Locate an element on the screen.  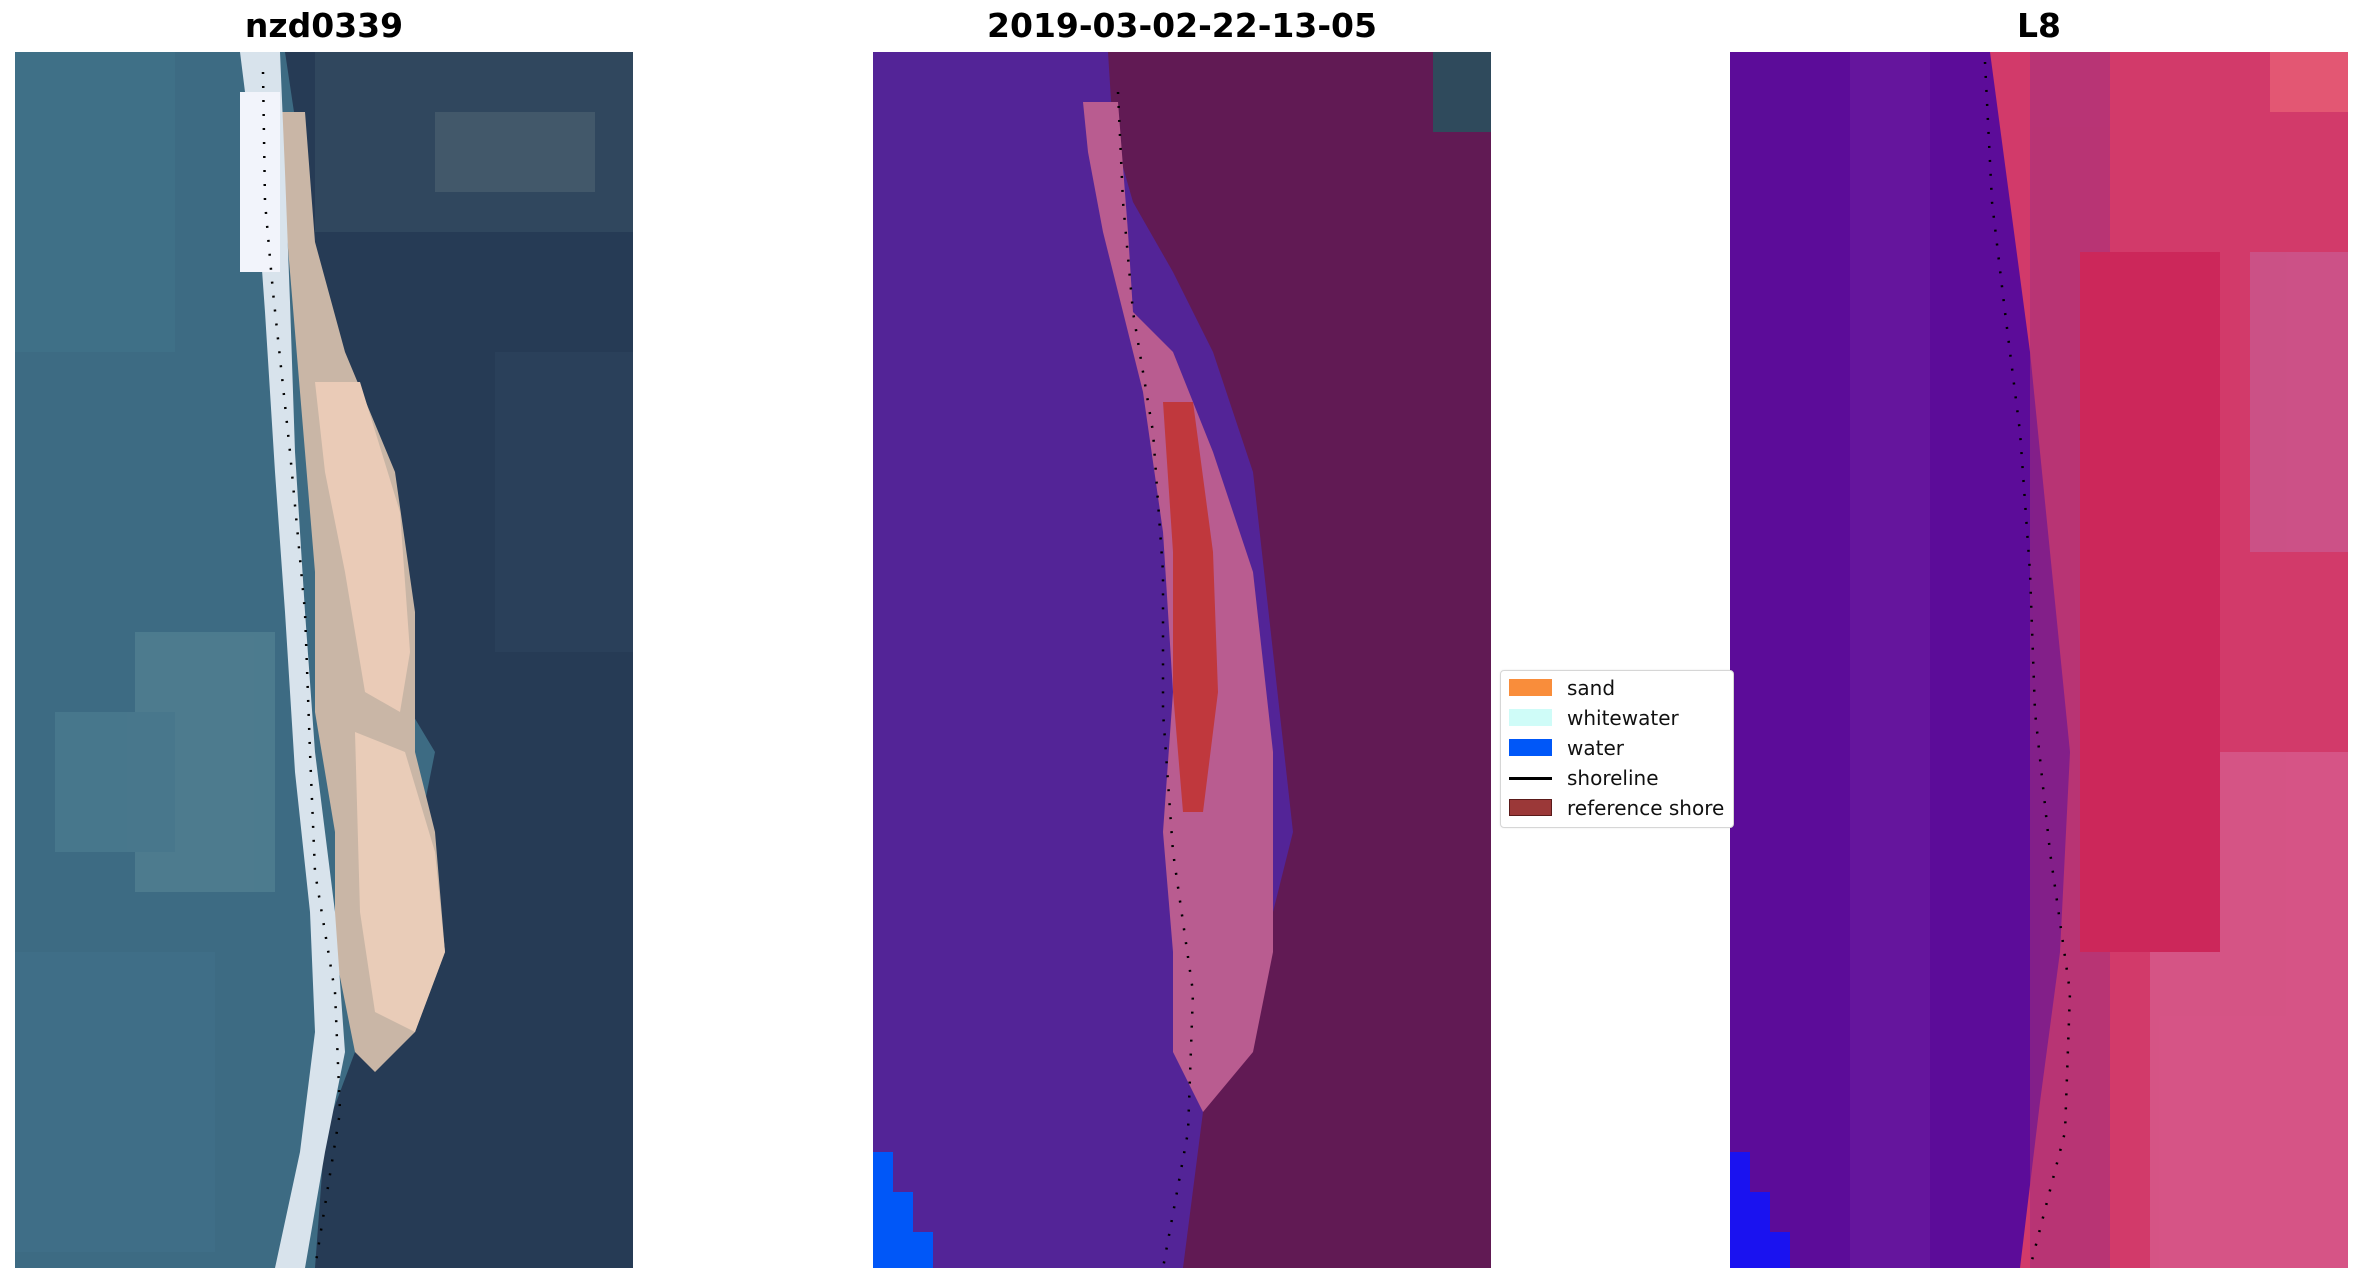
legend-label-reference-shore: reference shore is located at coordinates (1646, 808).